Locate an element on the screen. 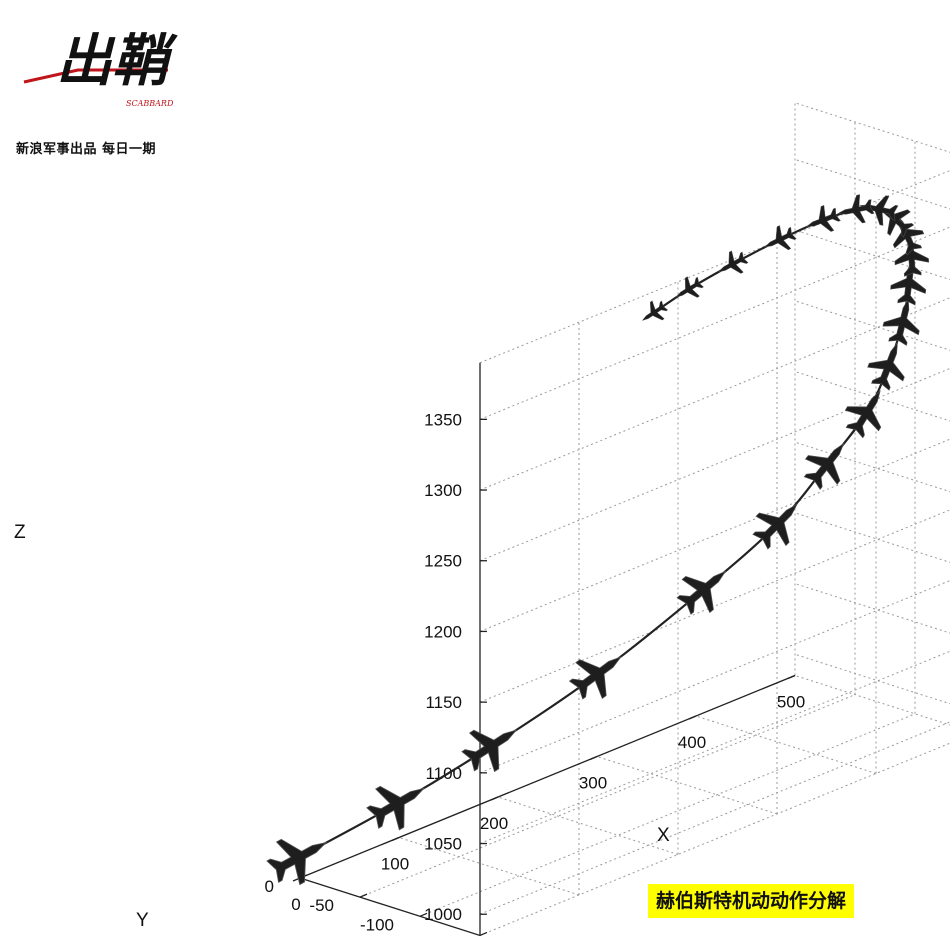 Image resolution: width=950 pixels, height=940 pixels. x-tick-label: 0 is located at coordinates (295, 904).